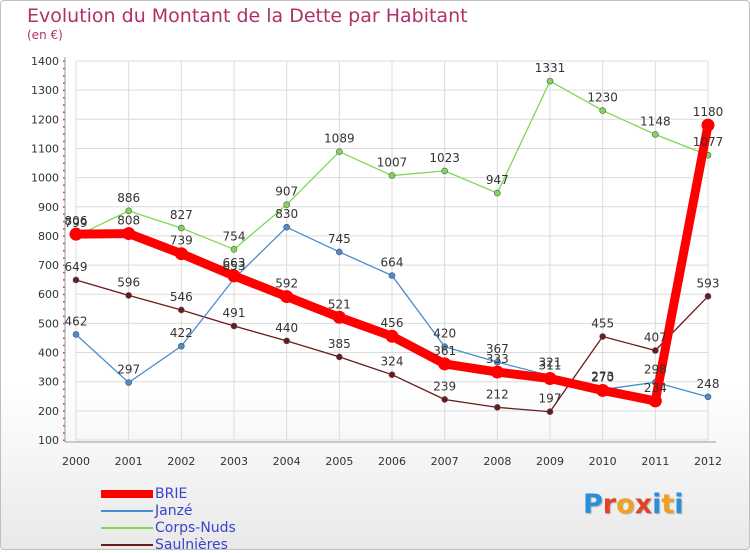  What do you see at coordinates (195, 528) in the screenshot?
I see `legend-label: Corps-Nuds` at bounding box center [195, 528].